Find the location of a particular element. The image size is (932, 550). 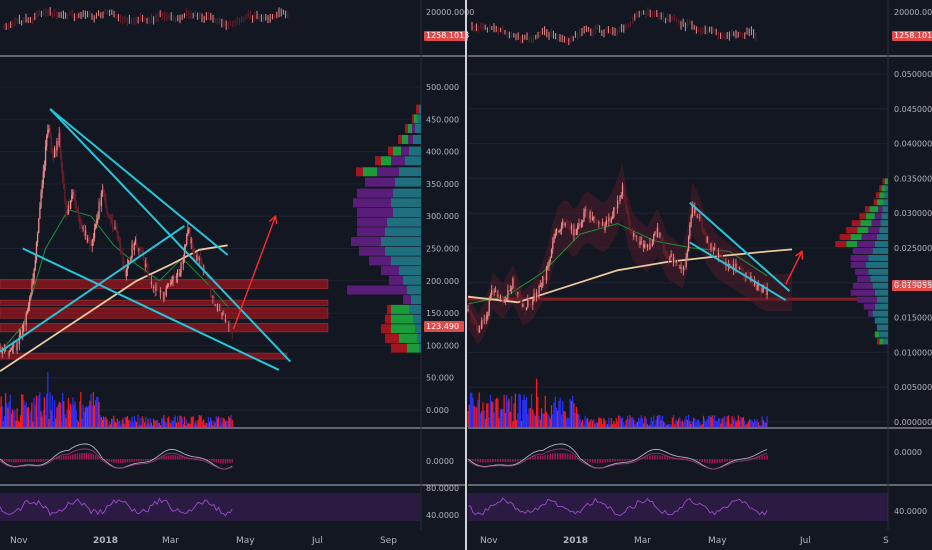

y-tick-label: 50.000 is located at coordinates (440, 378).